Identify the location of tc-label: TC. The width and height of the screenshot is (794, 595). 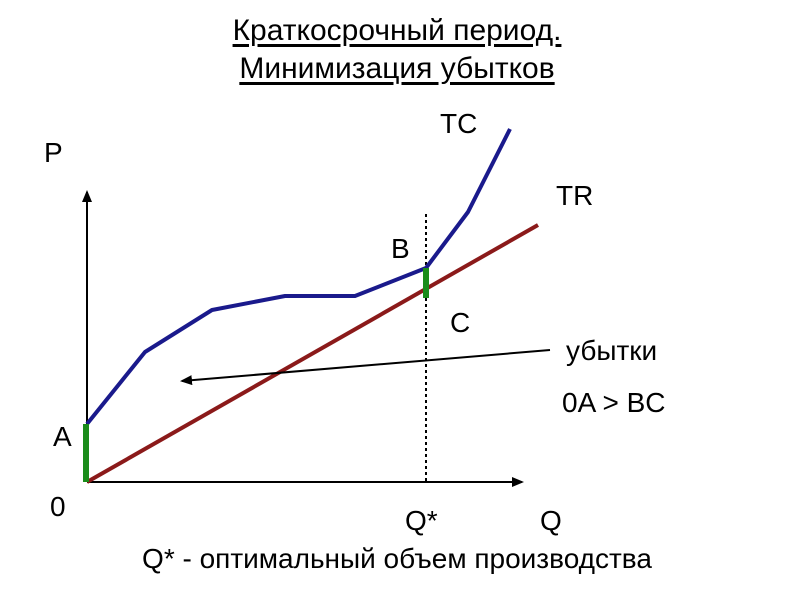
(458, 123).